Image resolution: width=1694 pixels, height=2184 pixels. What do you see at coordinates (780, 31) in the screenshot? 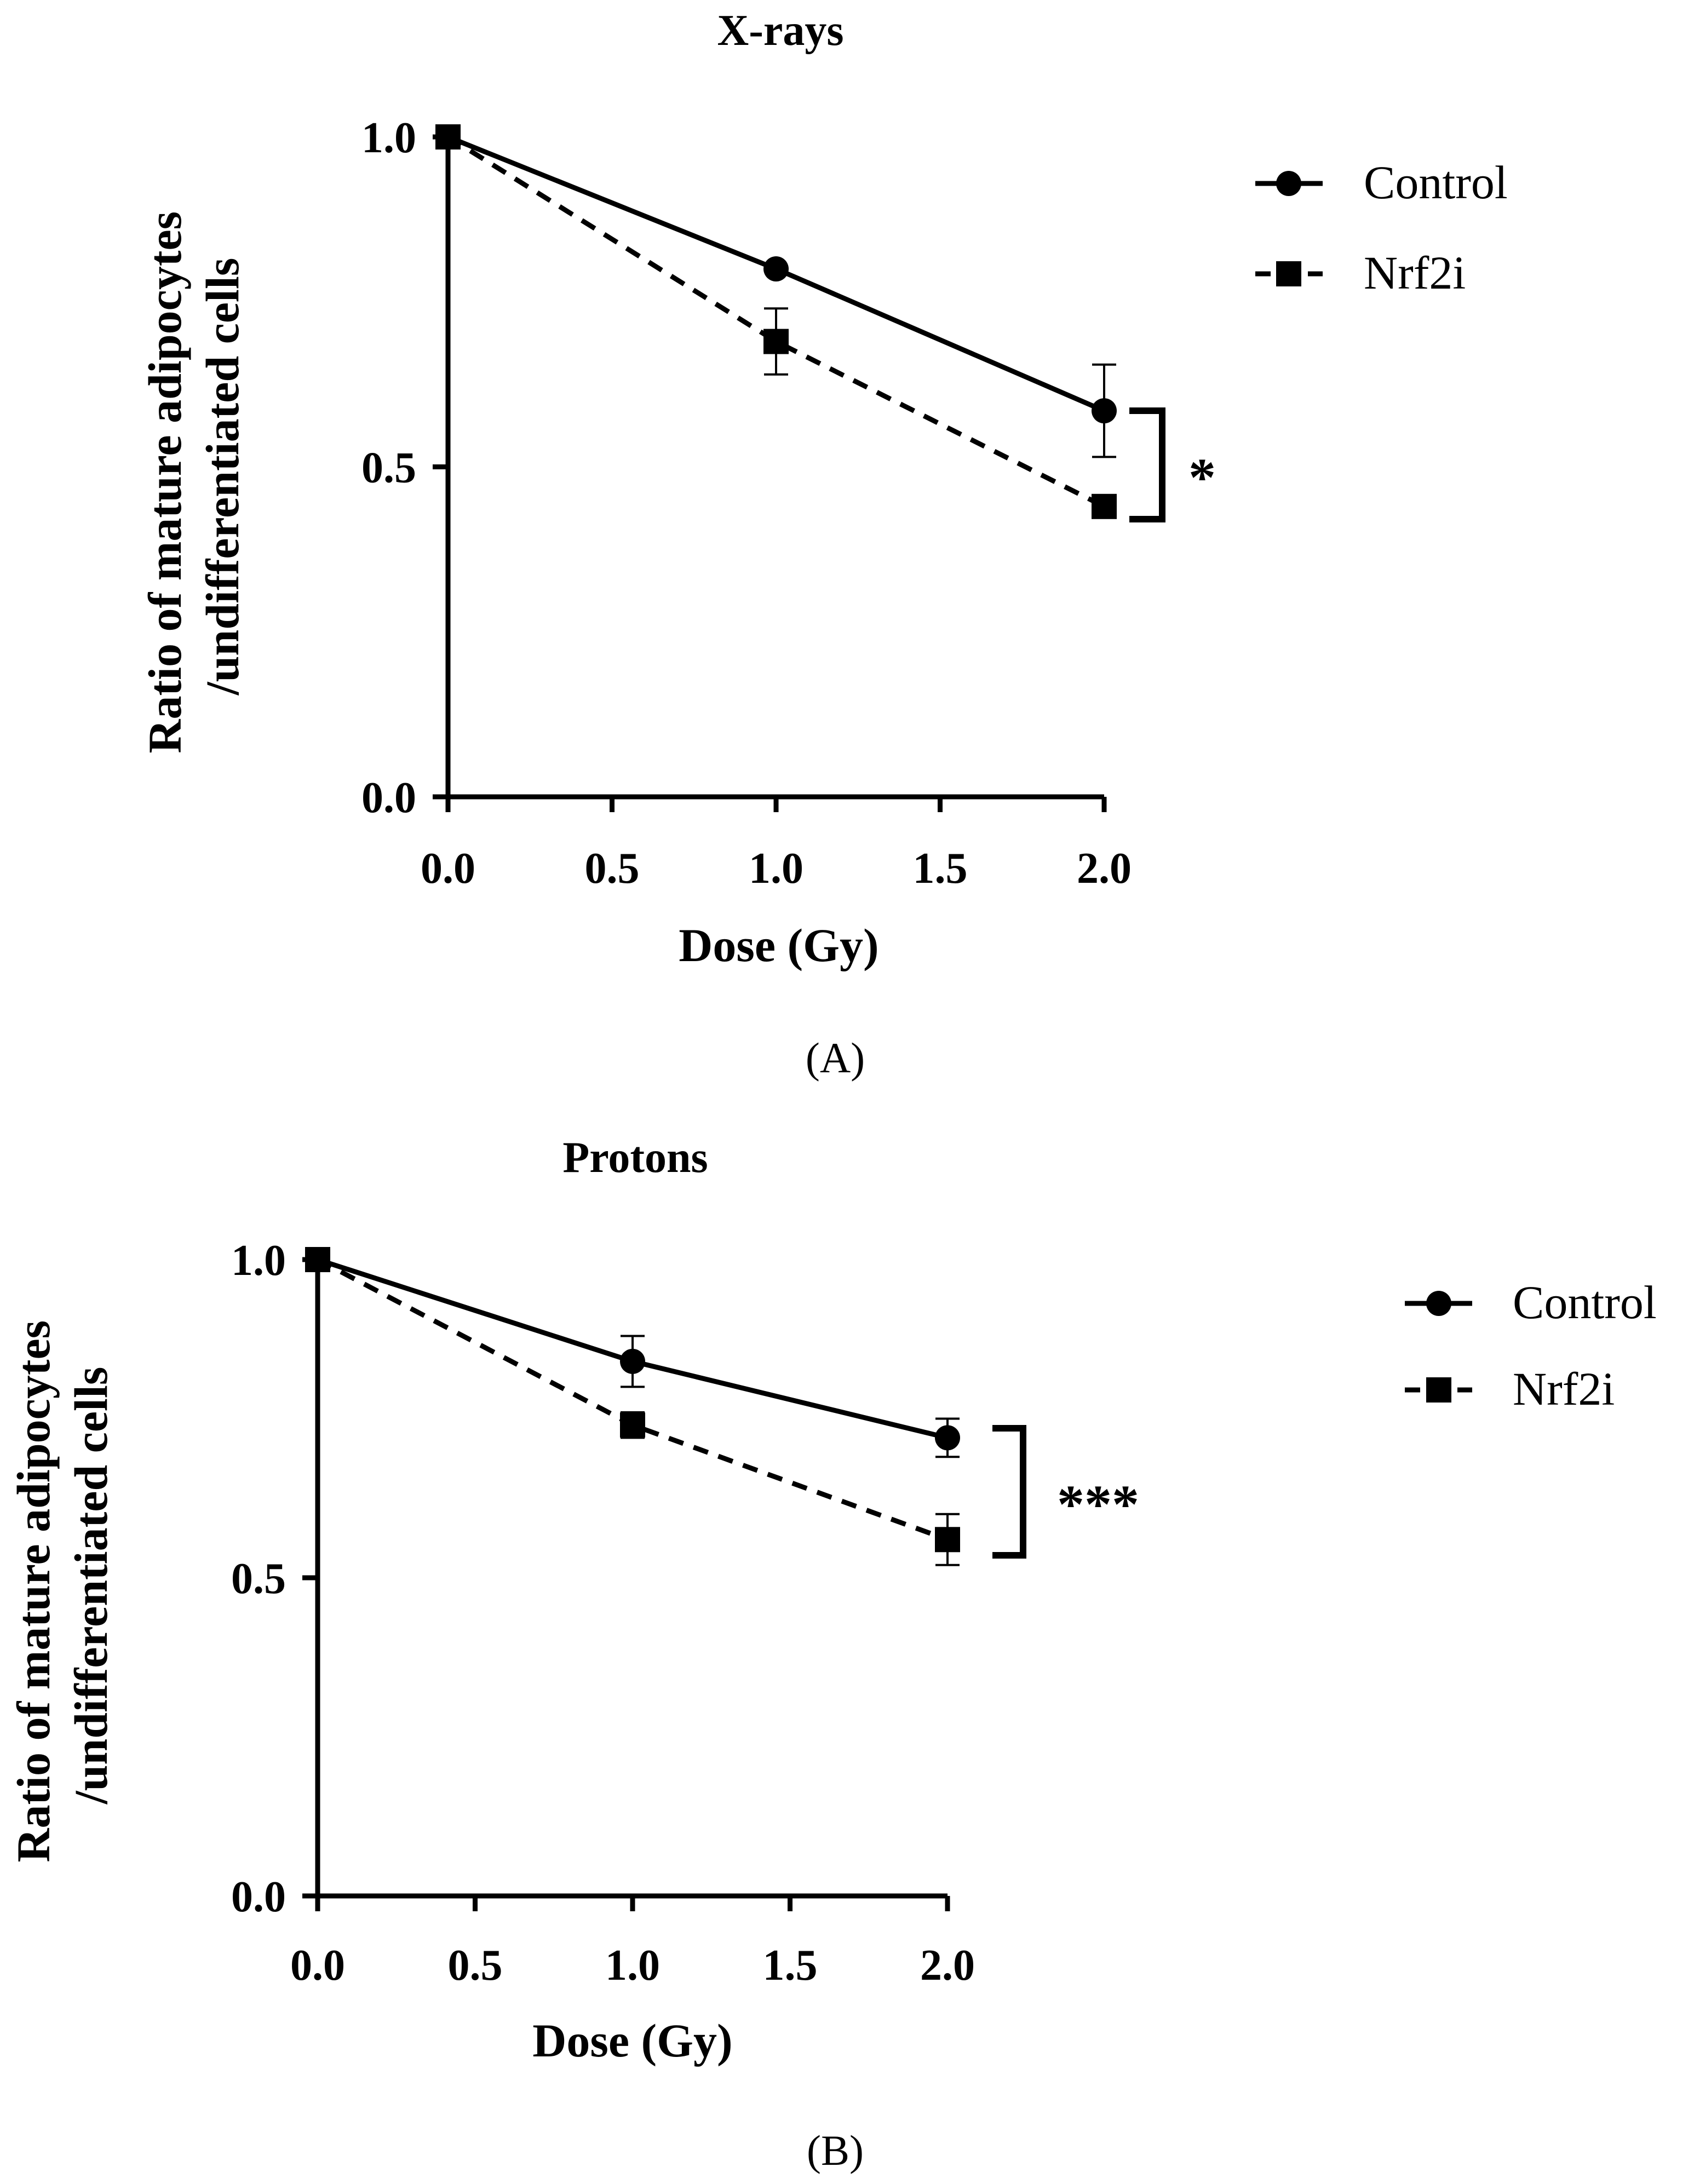
I see `chart-title: X-rays` at bounding box center [780, 31].